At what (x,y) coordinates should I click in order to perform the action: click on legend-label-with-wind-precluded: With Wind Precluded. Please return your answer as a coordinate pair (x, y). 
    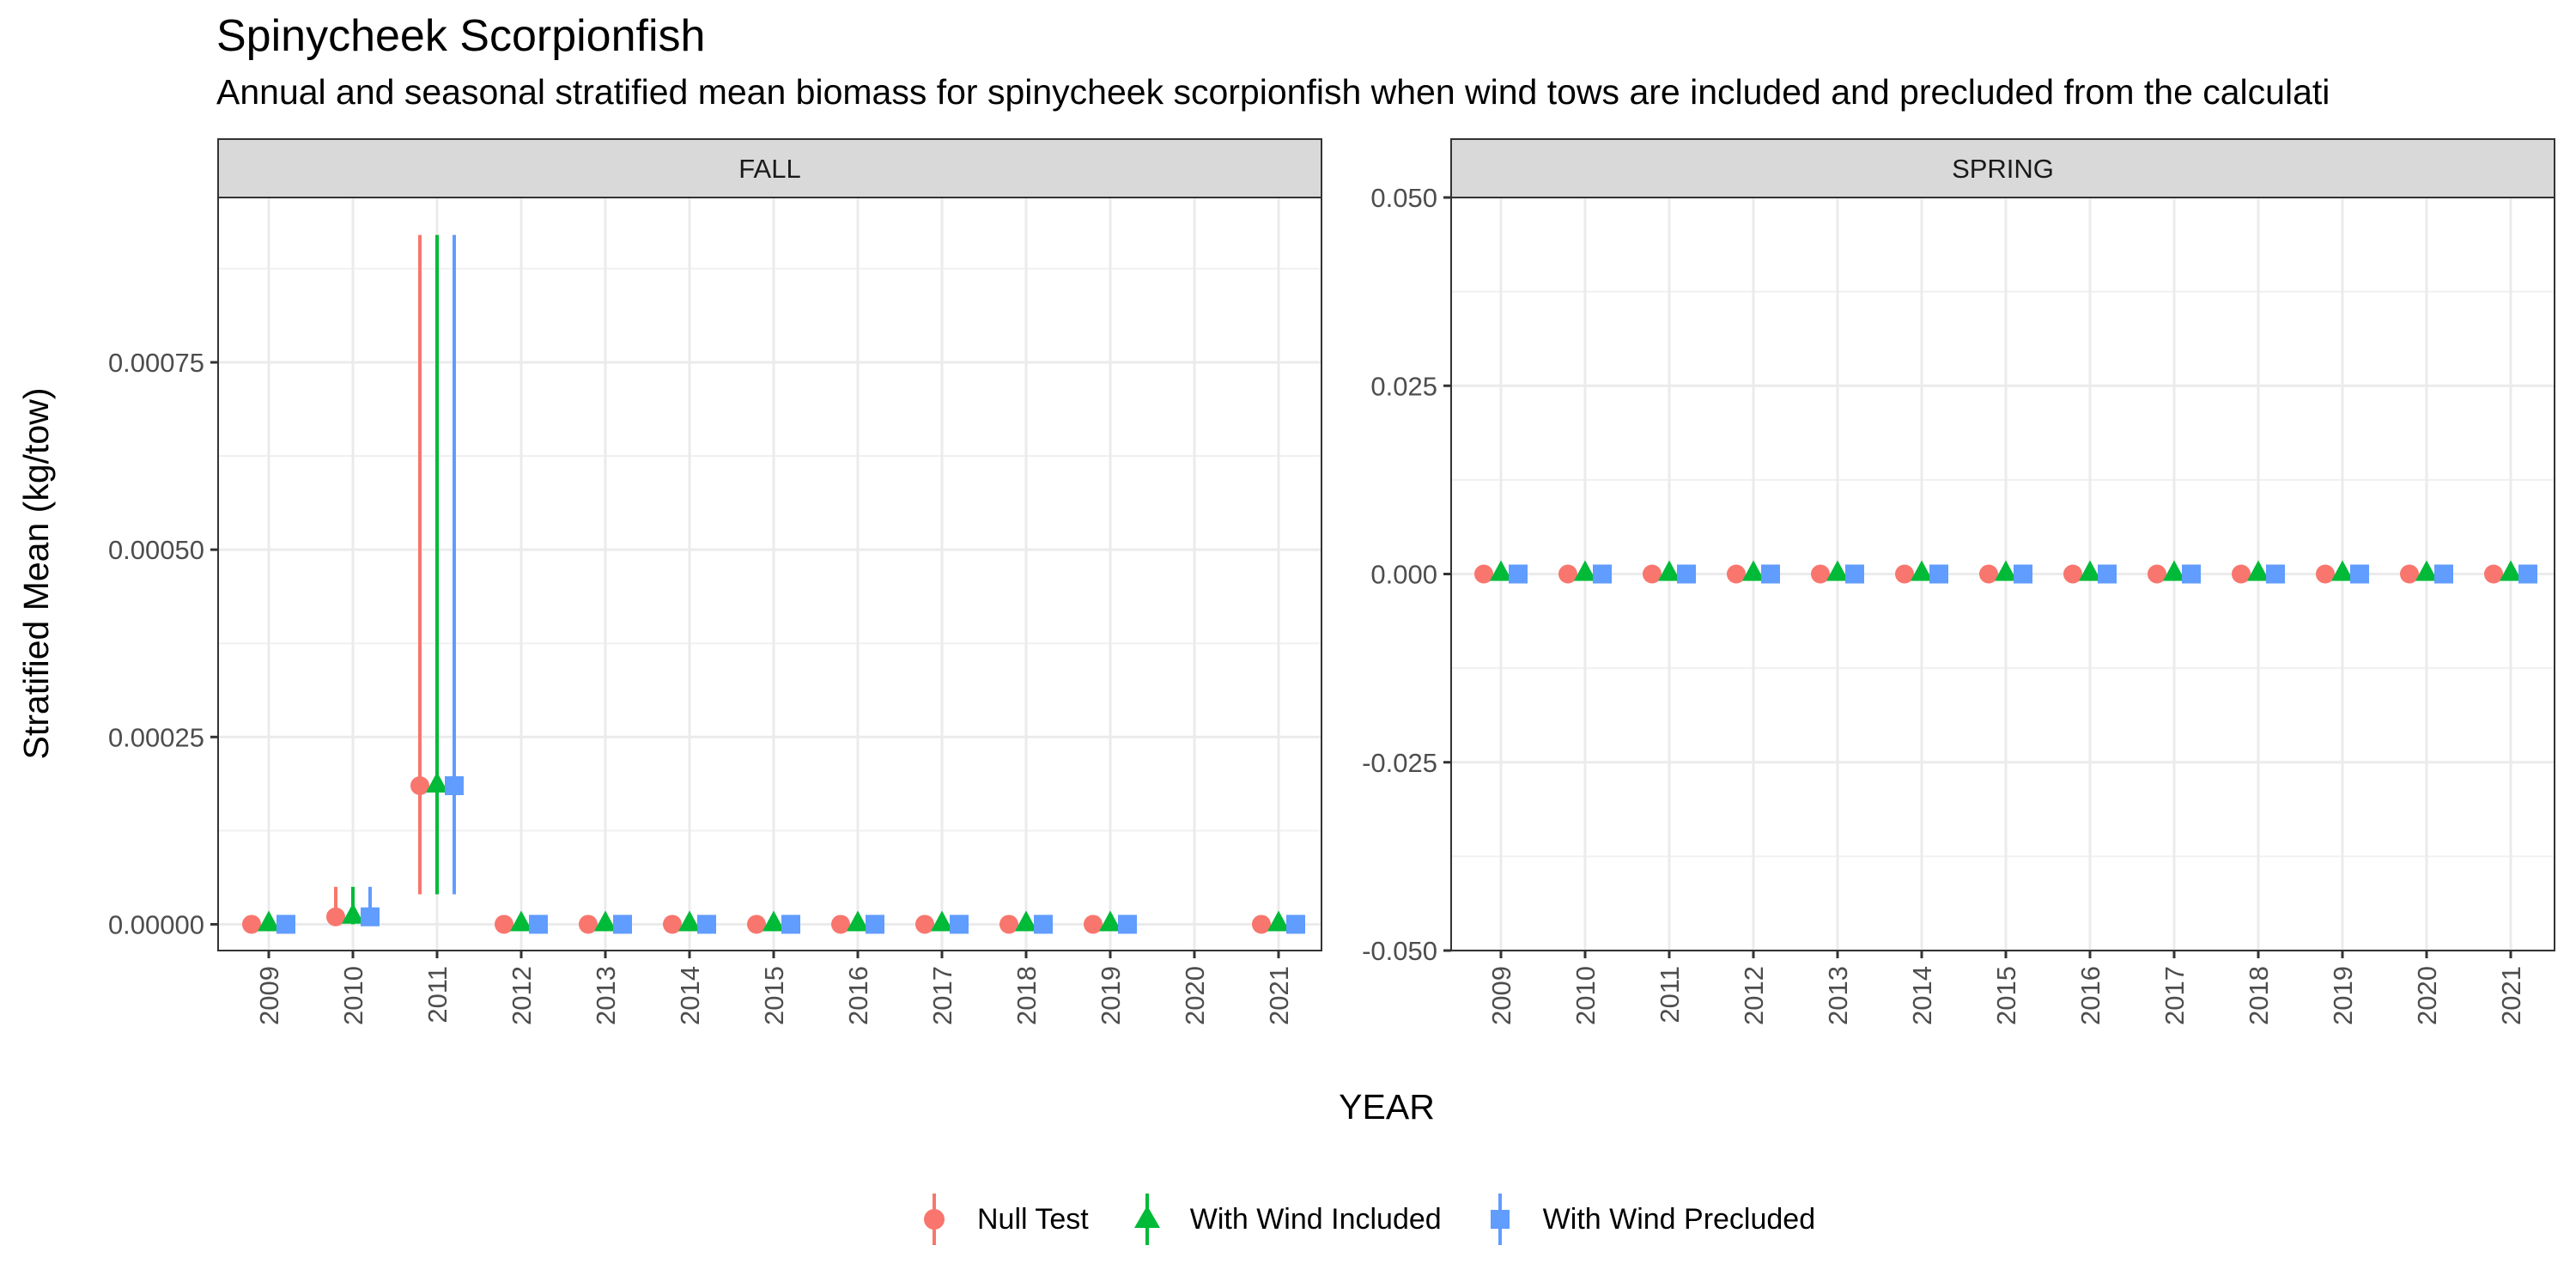
    Looking at the image, I should click on (1679, 1219).